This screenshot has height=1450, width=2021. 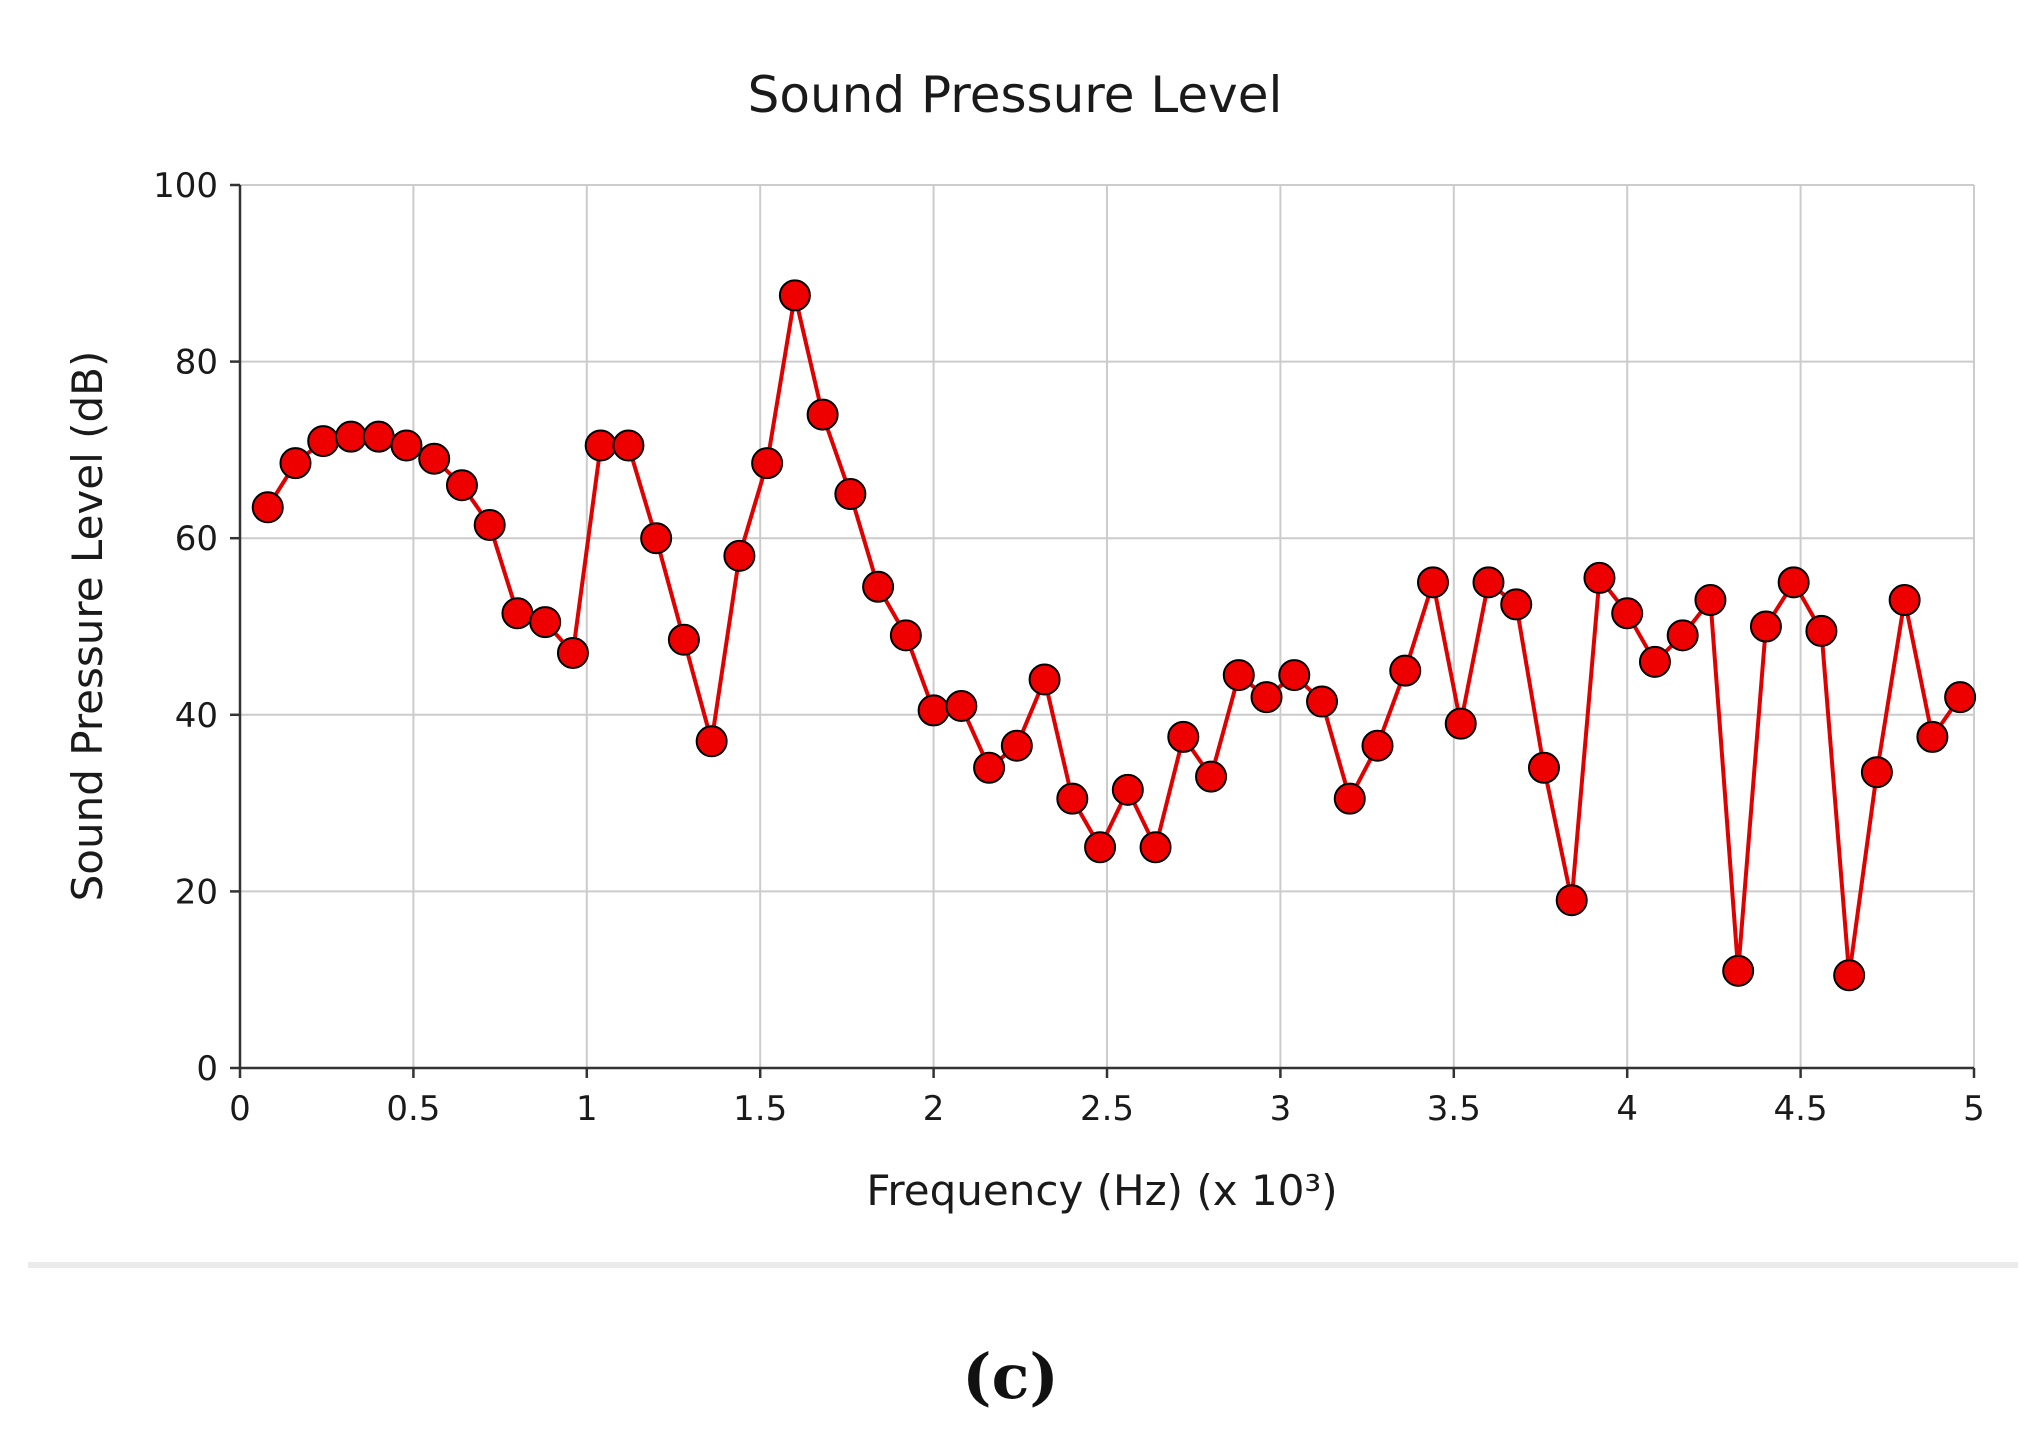 What do you see at coordinates (1101, 1190) in the screenshot?
I see `x-axis-label: Frequency (Hz) (x 10³)` at bounding box center [1101, 1190].